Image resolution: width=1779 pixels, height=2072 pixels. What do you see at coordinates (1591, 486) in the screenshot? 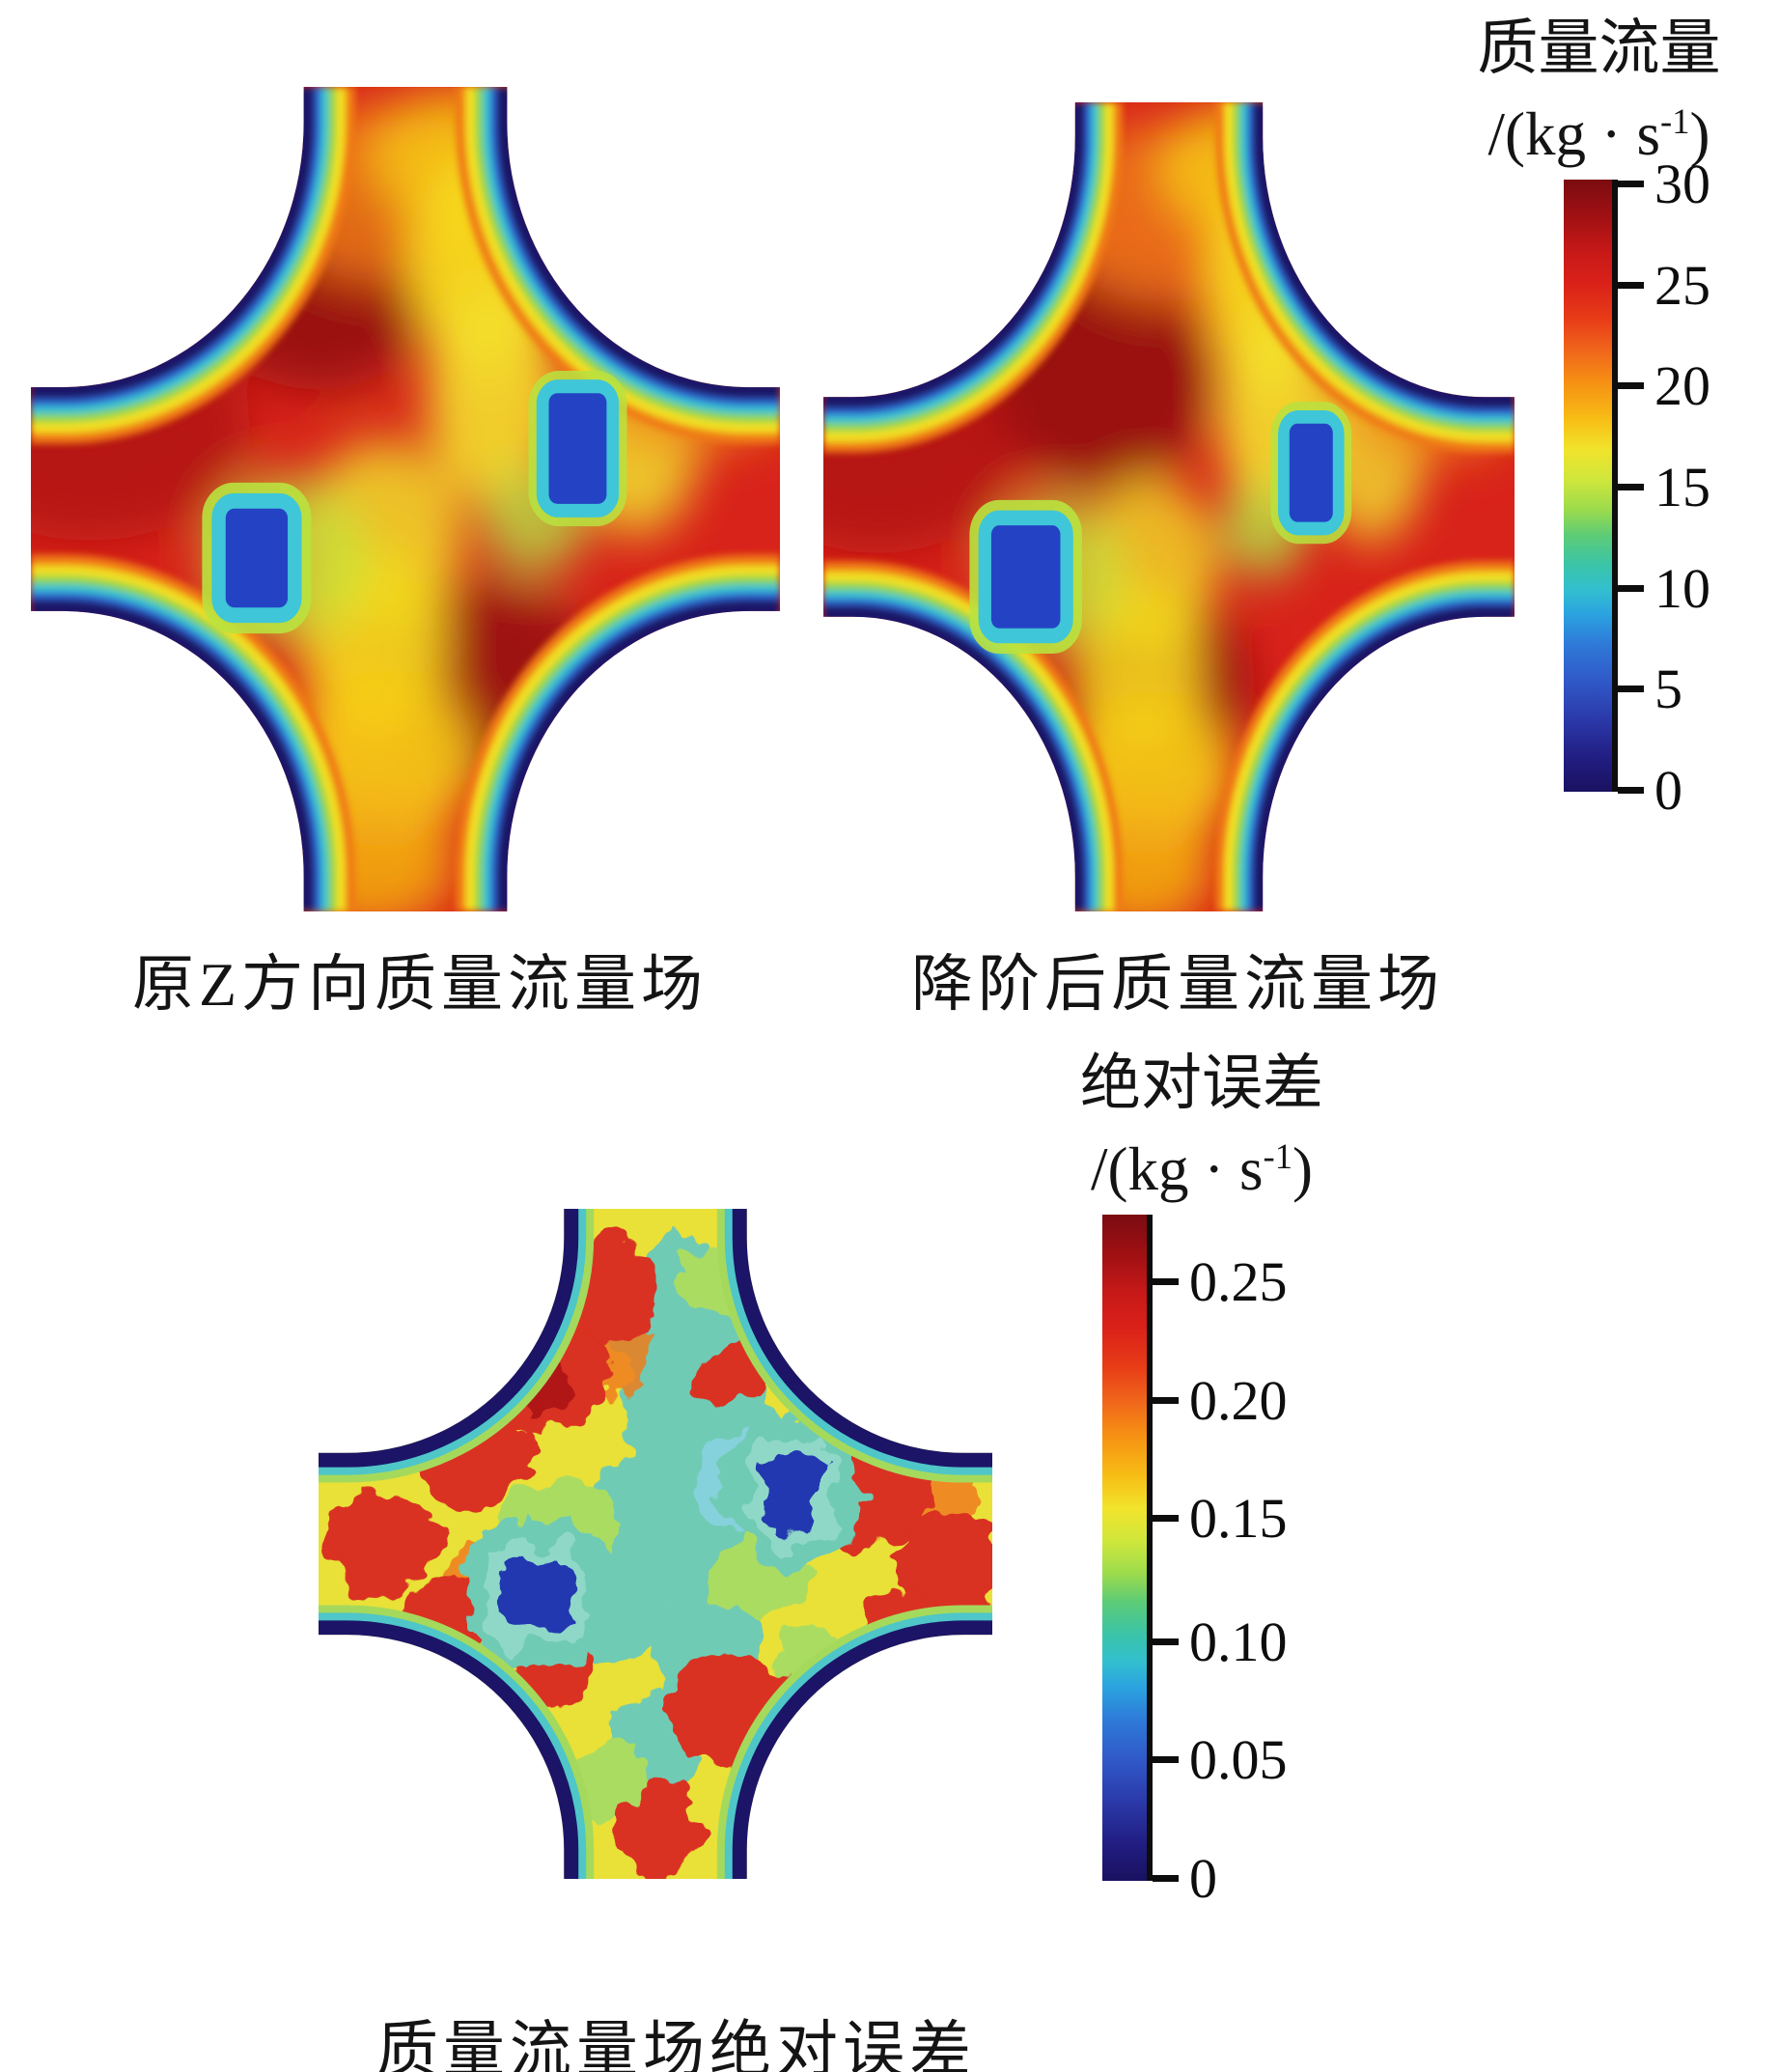
I see `colorbar-flow-gradient` at bounding box center [1591, 486].